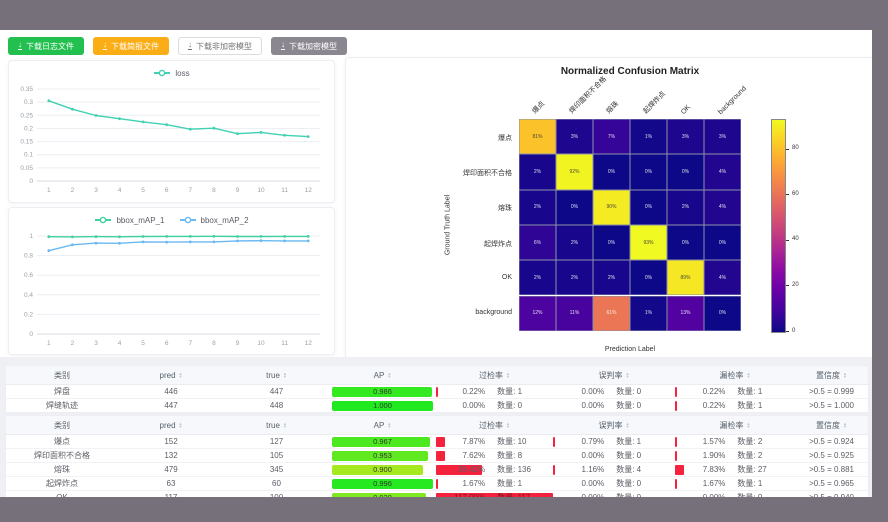 This screenshot has width=888, height=522. I want to click on cell-confidence: >0.5 = 0.924, so click(831, 441).